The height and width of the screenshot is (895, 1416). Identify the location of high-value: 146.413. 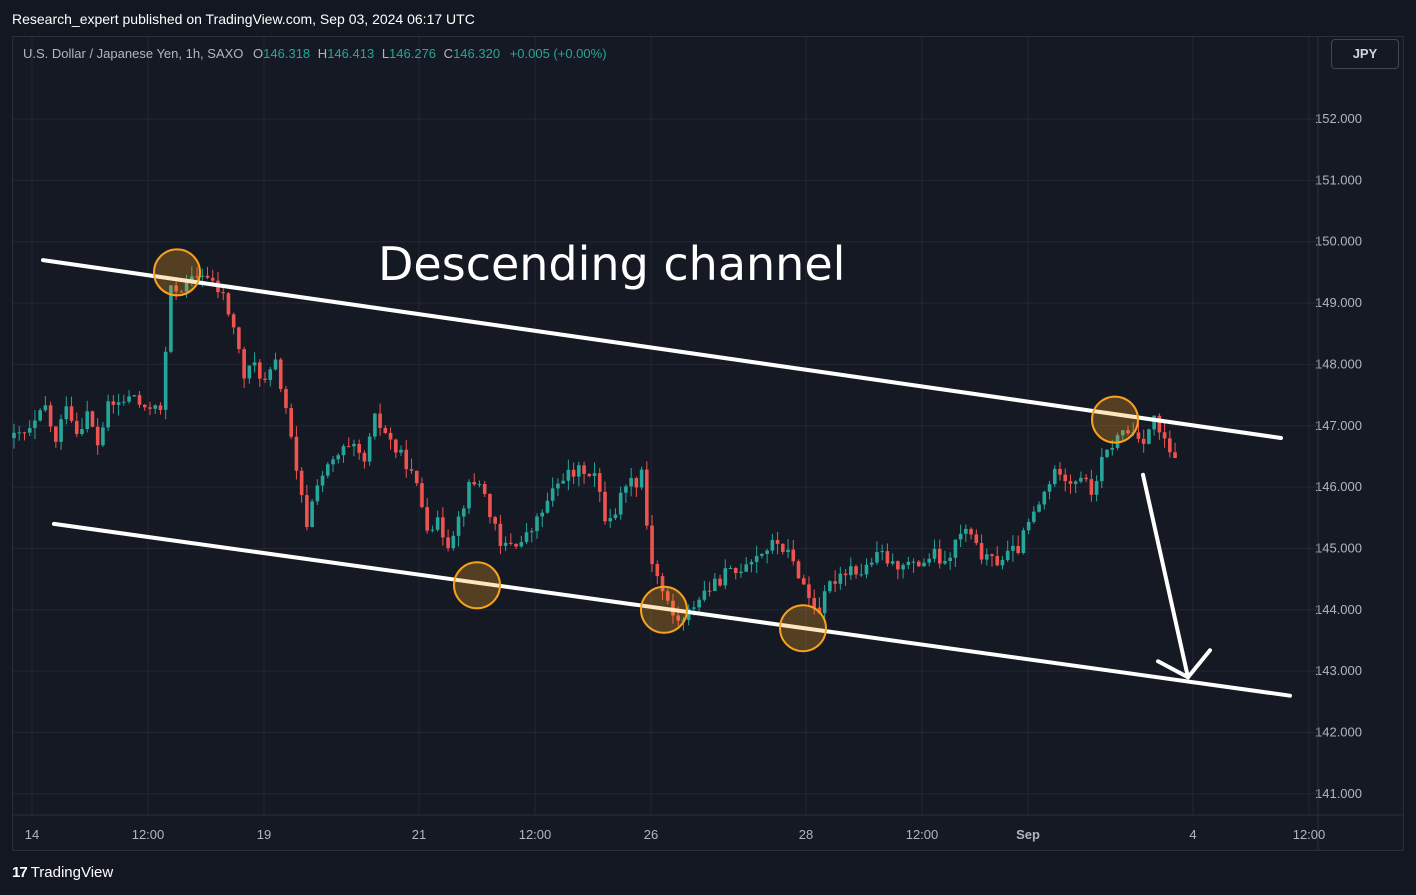
(351, 53).